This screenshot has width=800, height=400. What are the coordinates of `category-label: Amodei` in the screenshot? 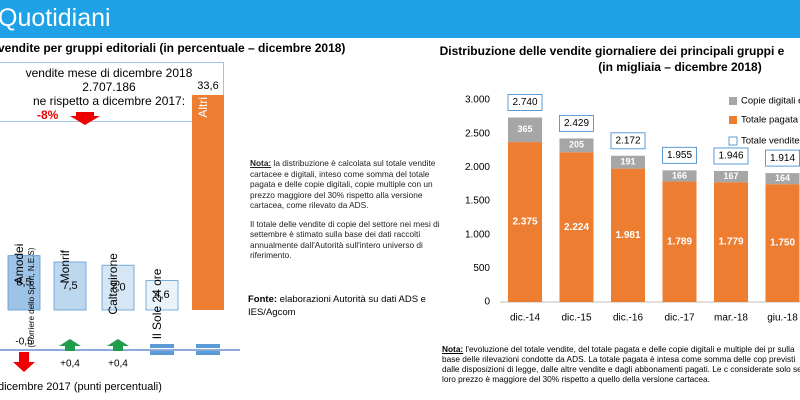 It's located at (19, 264).